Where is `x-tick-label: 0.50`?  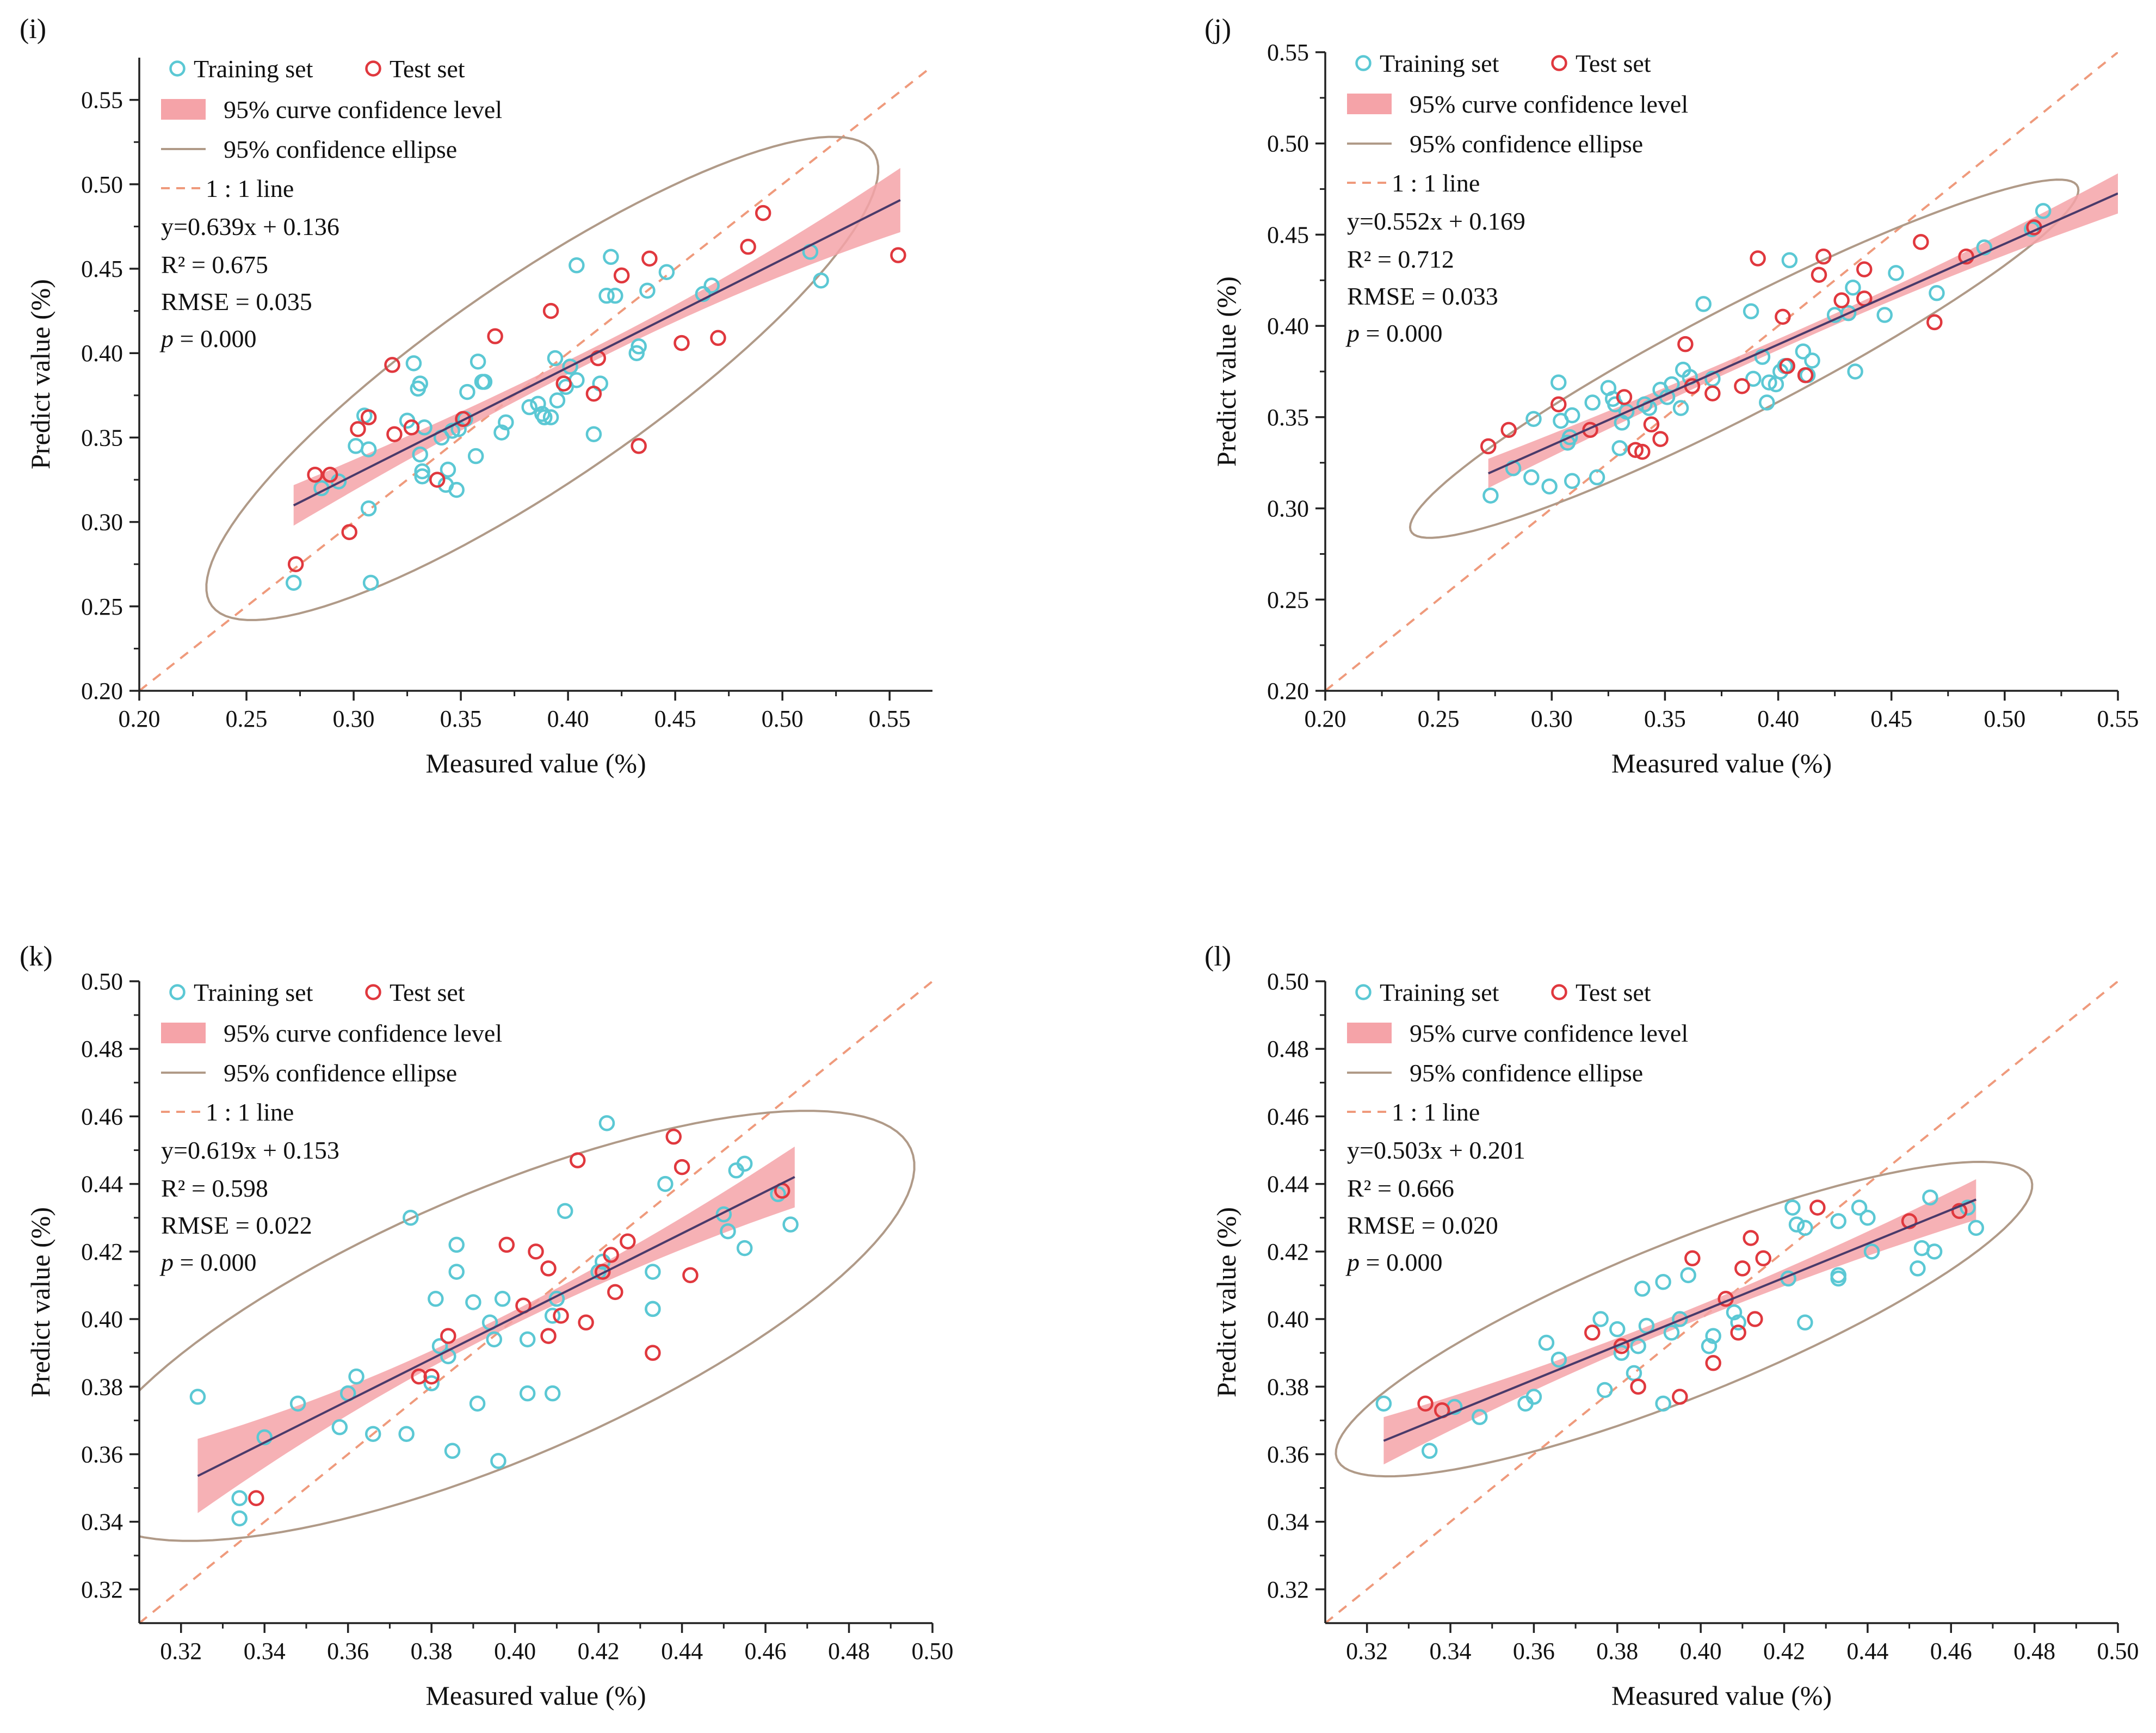 x-tick-label: 0.50 is located at coordinates (933, 1651).